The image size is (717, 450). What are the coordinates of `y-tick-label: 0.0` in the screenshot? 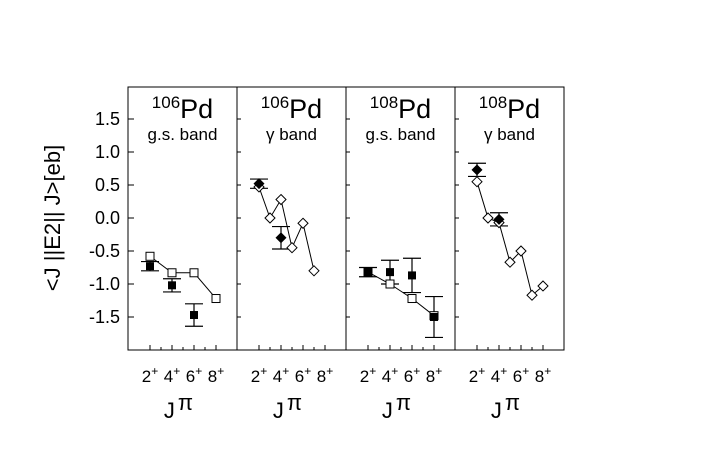 It's located at (107, 218).